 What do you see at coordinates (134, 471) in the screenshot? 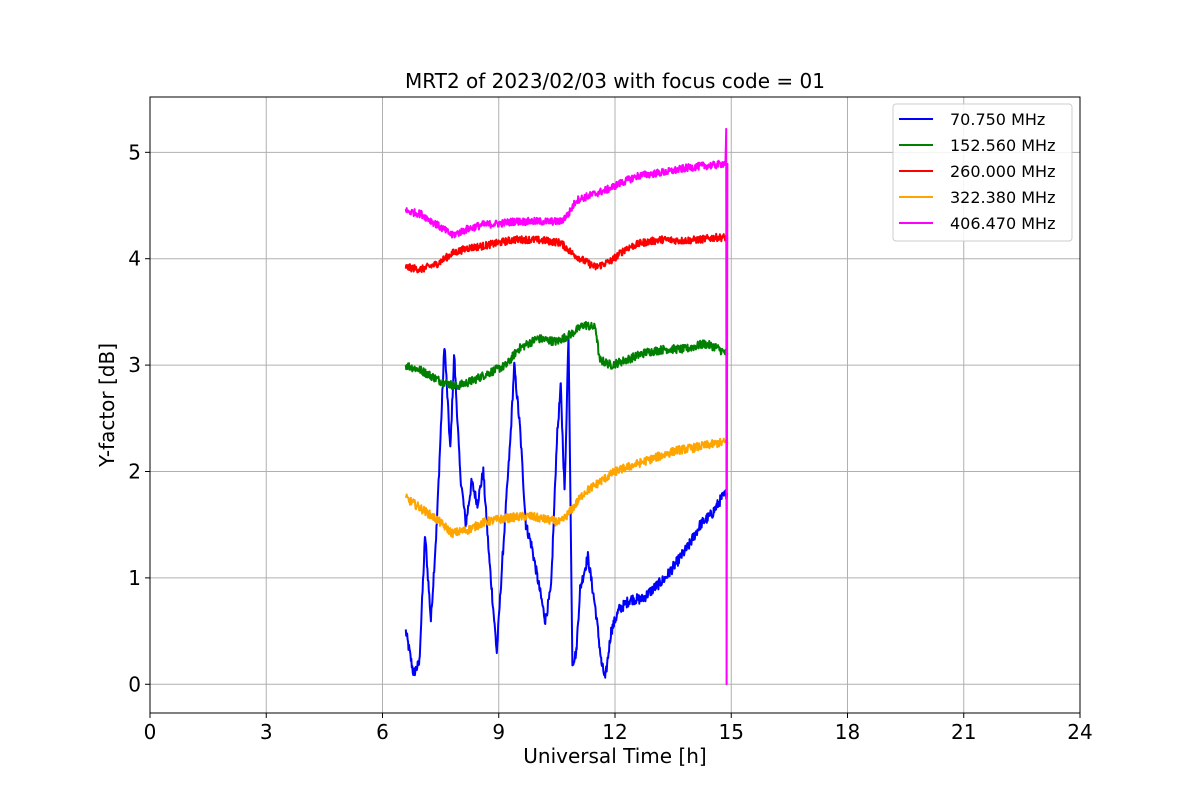
I see `y-tick-label: 2` at bounding box center [134, 471].